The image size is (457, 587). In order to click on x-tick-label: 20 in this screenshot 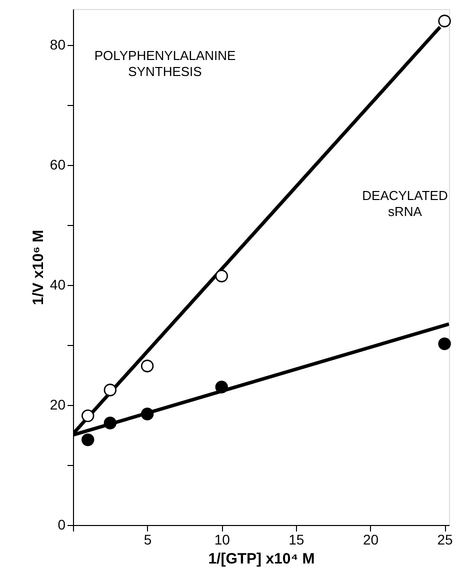, I will do `click(370, 540)`.